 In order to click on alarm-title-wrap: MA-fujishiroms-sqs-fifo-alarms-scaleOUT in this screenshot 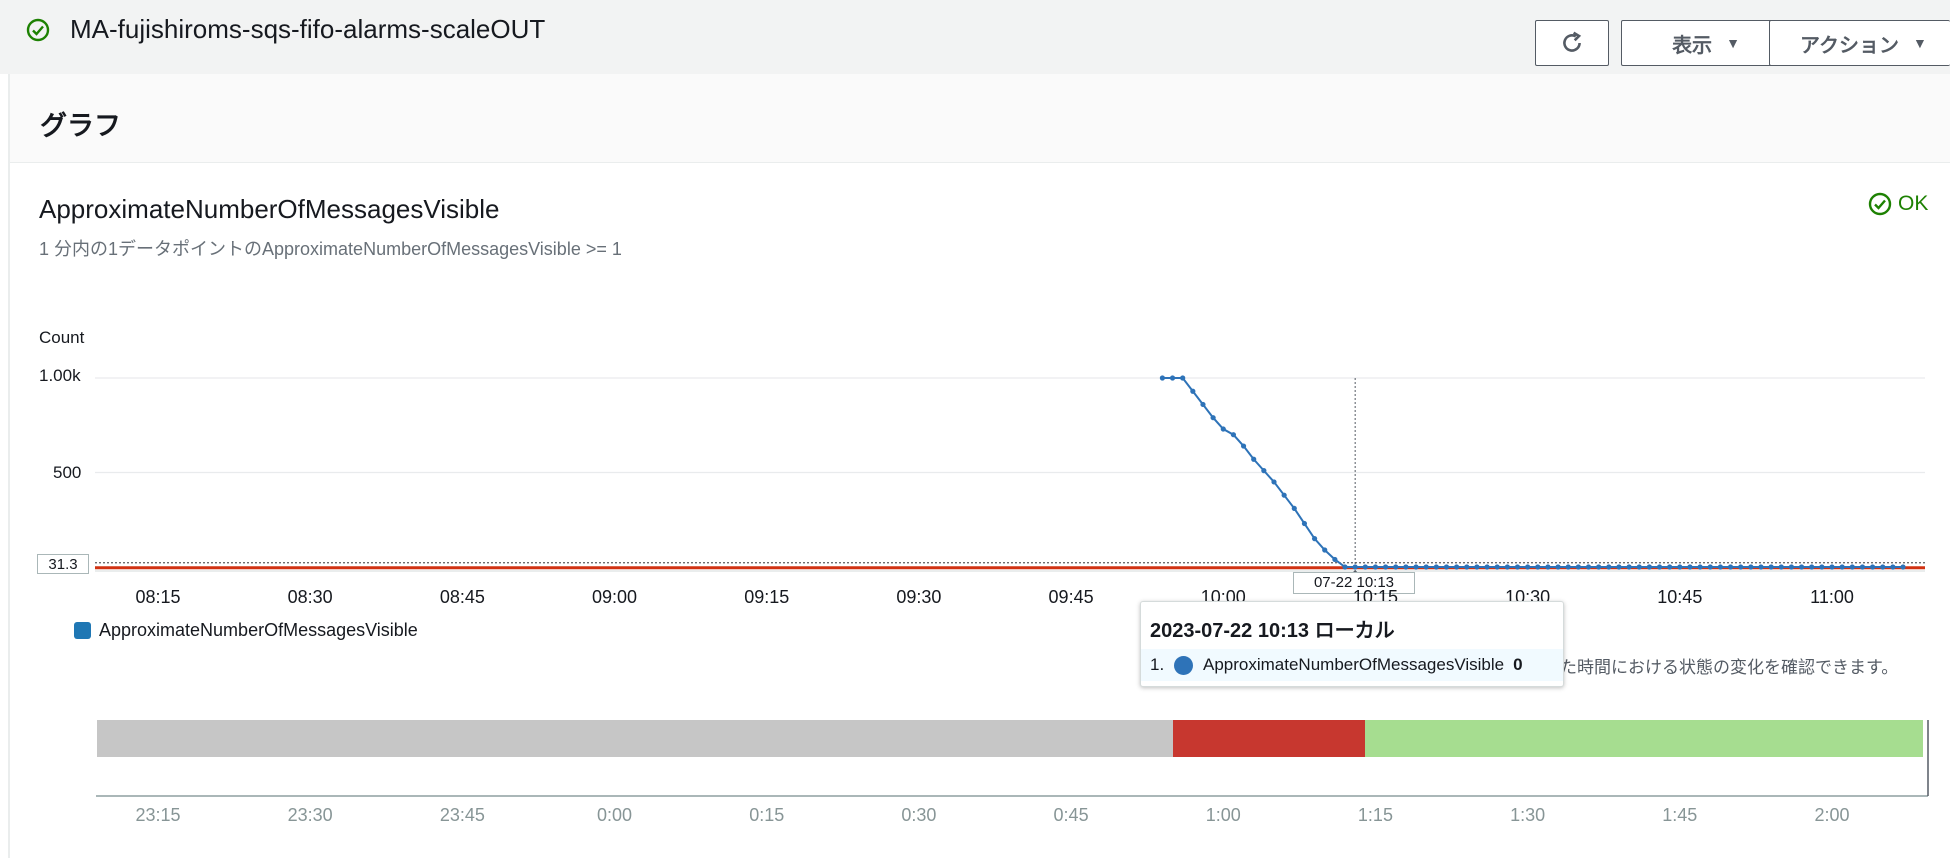, I will do `click(285, 29)`.